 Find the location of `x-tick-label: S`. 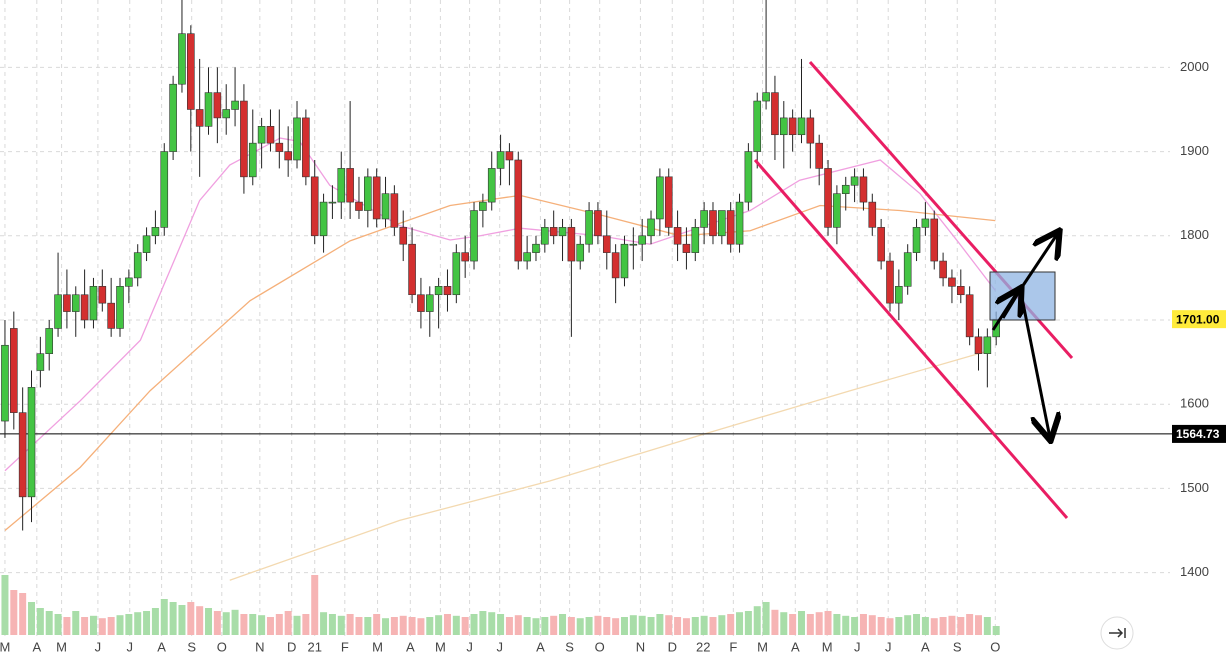

x-tick-label: S is located at coordinates (569, 646).